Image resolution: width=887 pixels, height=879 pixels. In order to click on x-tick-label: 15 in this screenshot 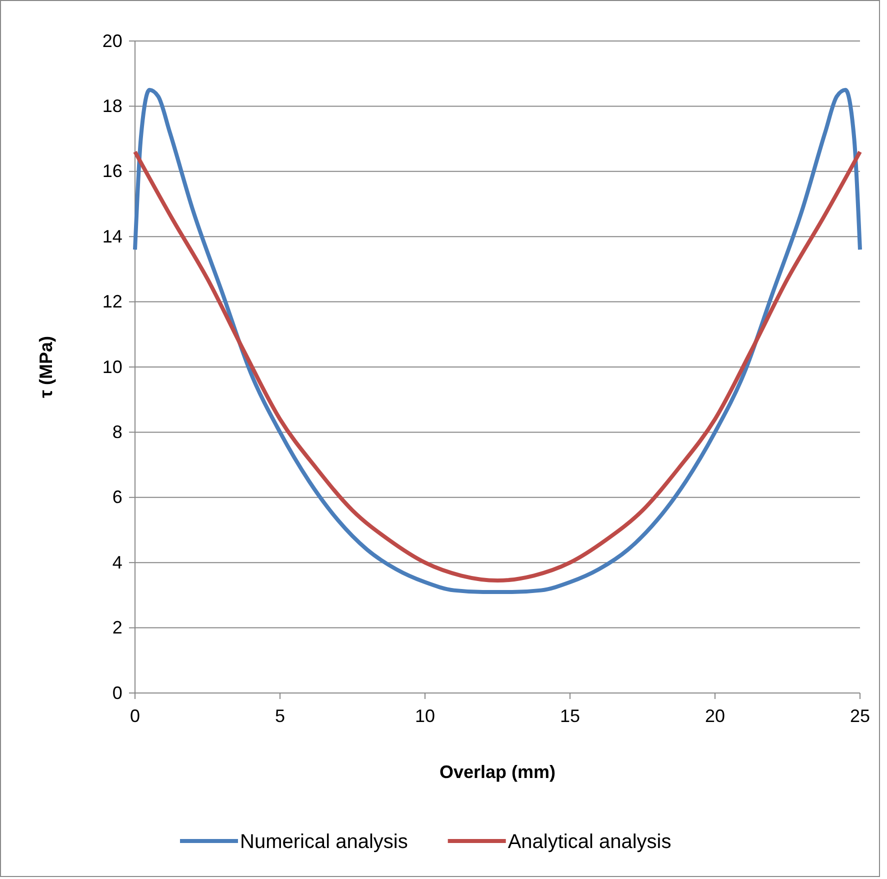, I will do `click(570, 716)`.